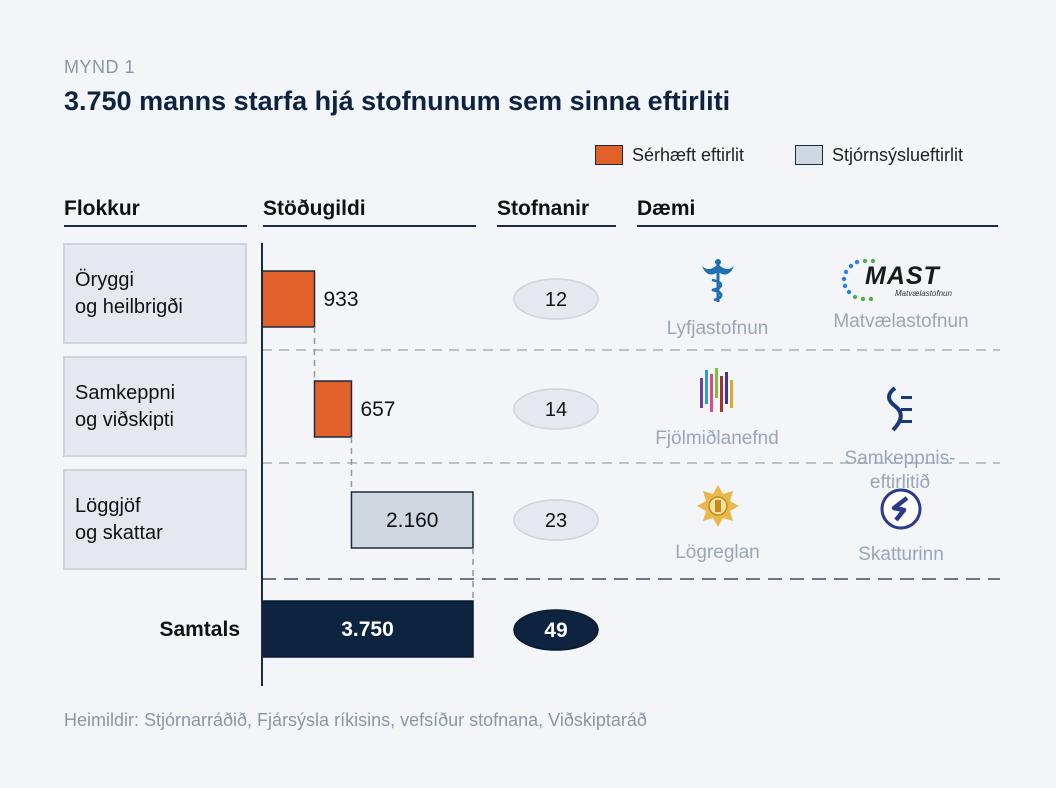  What do you see at coordinates (377, 409) in the screenshot?
I see `bar-value-label: 657` at bounding box center [377, 409].